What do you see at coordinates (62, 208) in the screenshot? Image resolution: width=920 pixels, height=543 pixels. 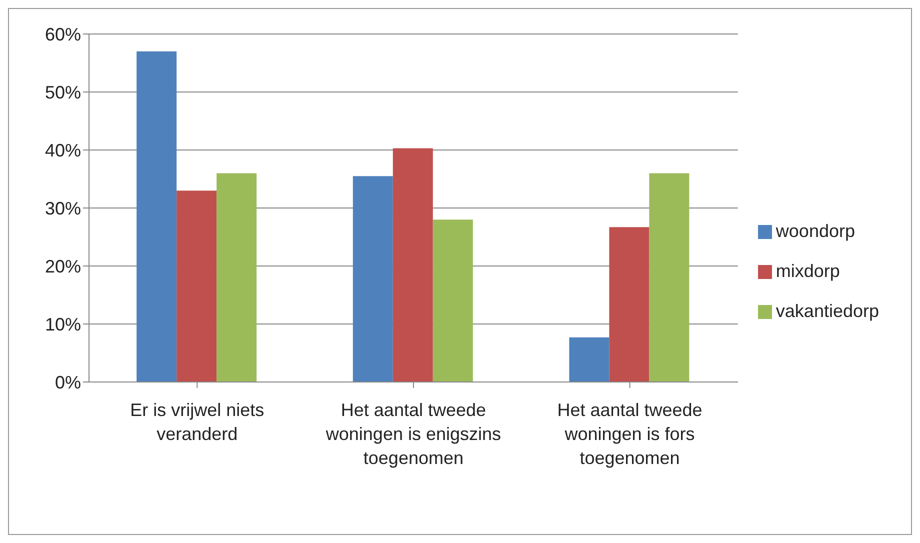 I see `y-tick-label: 30%` at bounding box center [62, 208].